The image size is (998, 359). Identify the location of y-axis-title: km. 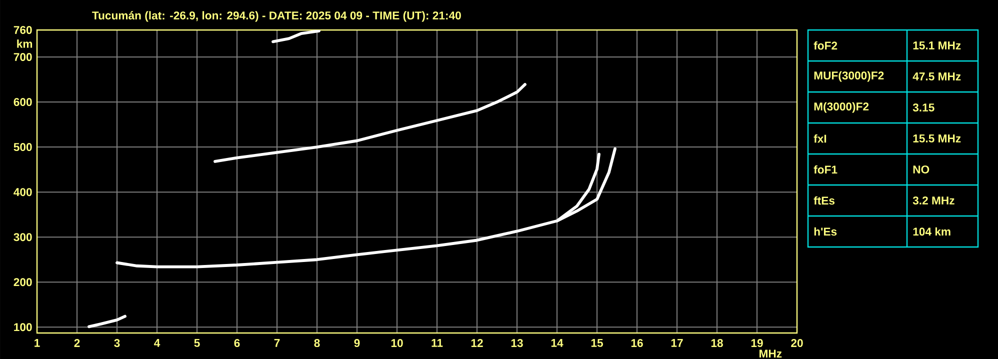
(24, 44).